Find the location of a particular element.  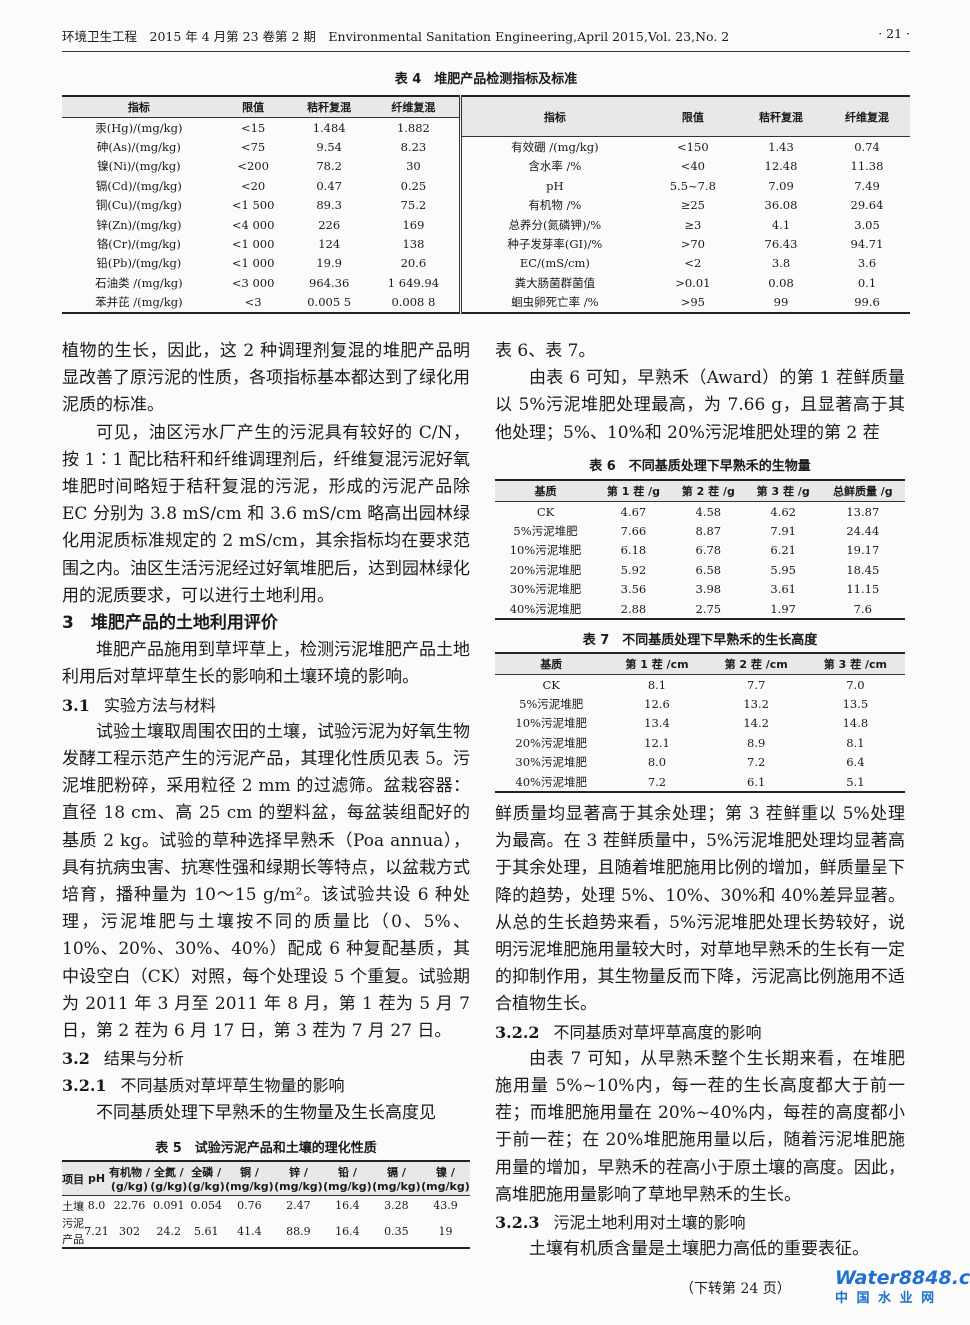

subsection-heading: 3.2.1 不同基质对草坪草生物量的影响 is located at coordinates (266, 1085).